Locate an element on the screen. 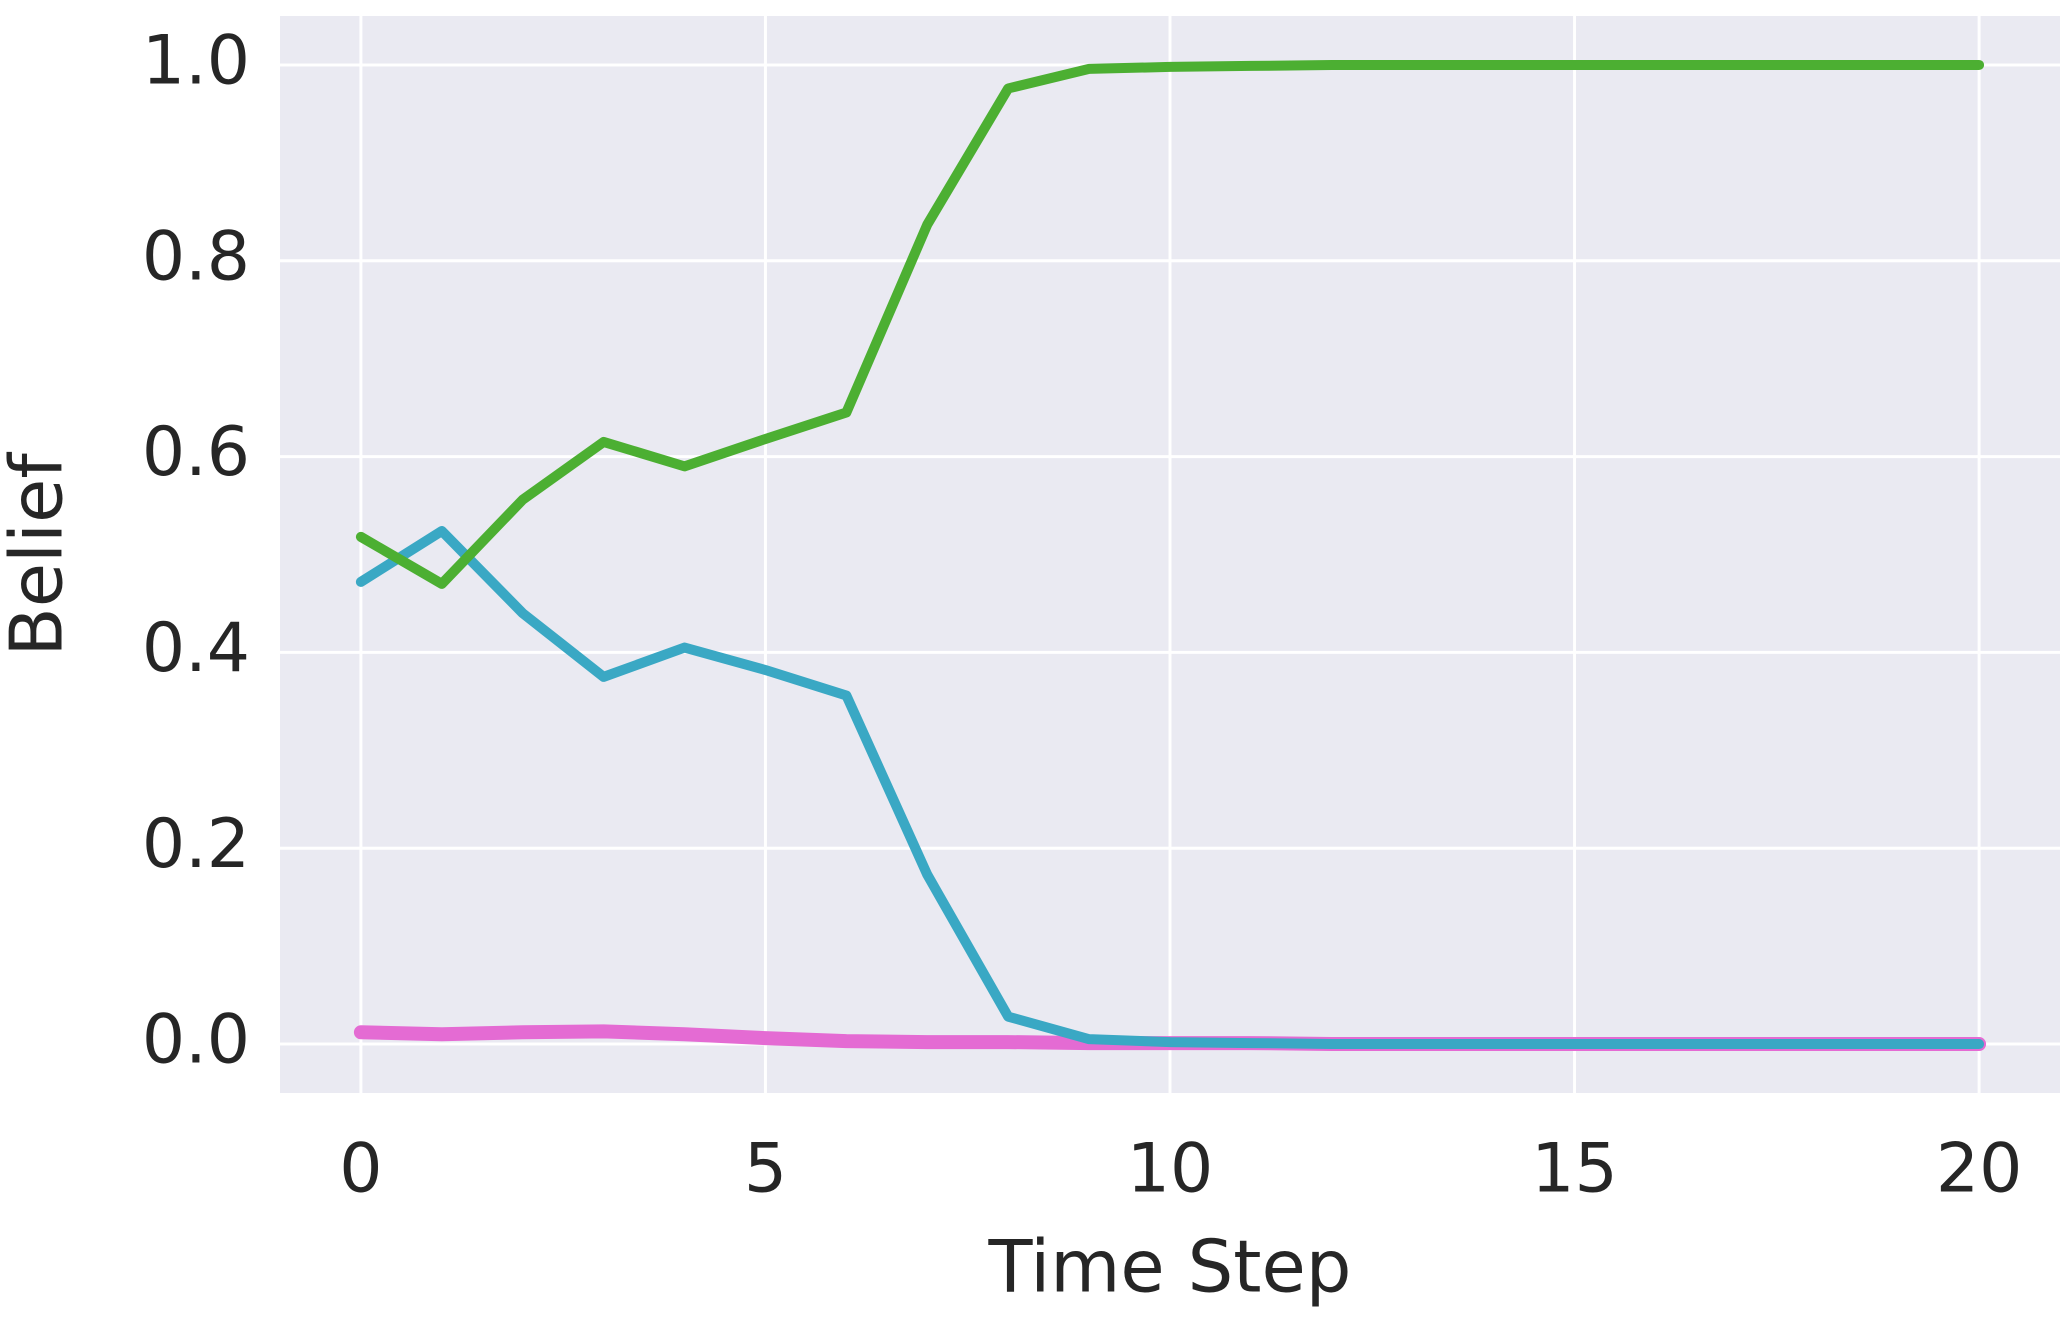  x-tick-label: 10 is located at coordinates (1170, 1169).